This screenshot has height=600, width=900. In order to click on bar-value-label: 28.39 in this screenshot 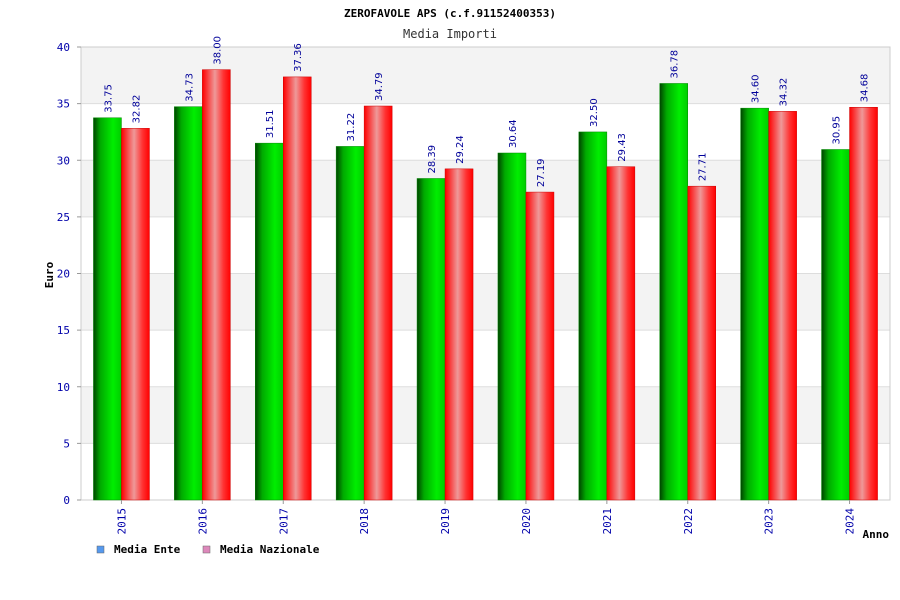, I will do `click(432, 159)`.